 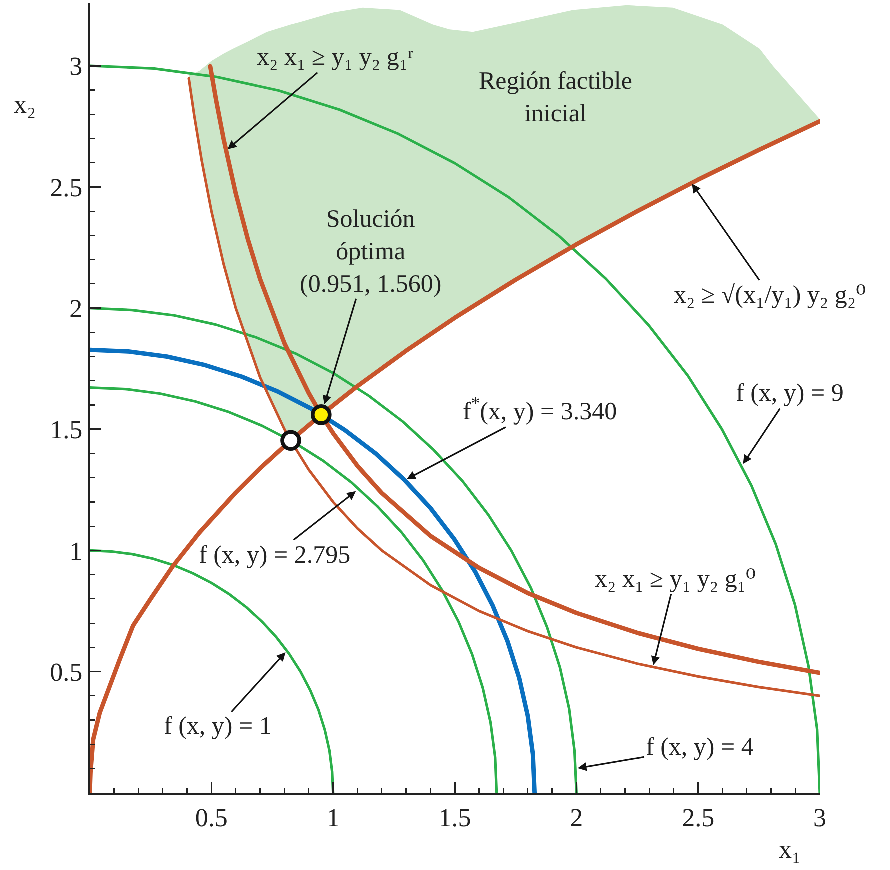 I want to click on annotation: Solución óptima (0.951, 1.560), so click(x=371, y=252).